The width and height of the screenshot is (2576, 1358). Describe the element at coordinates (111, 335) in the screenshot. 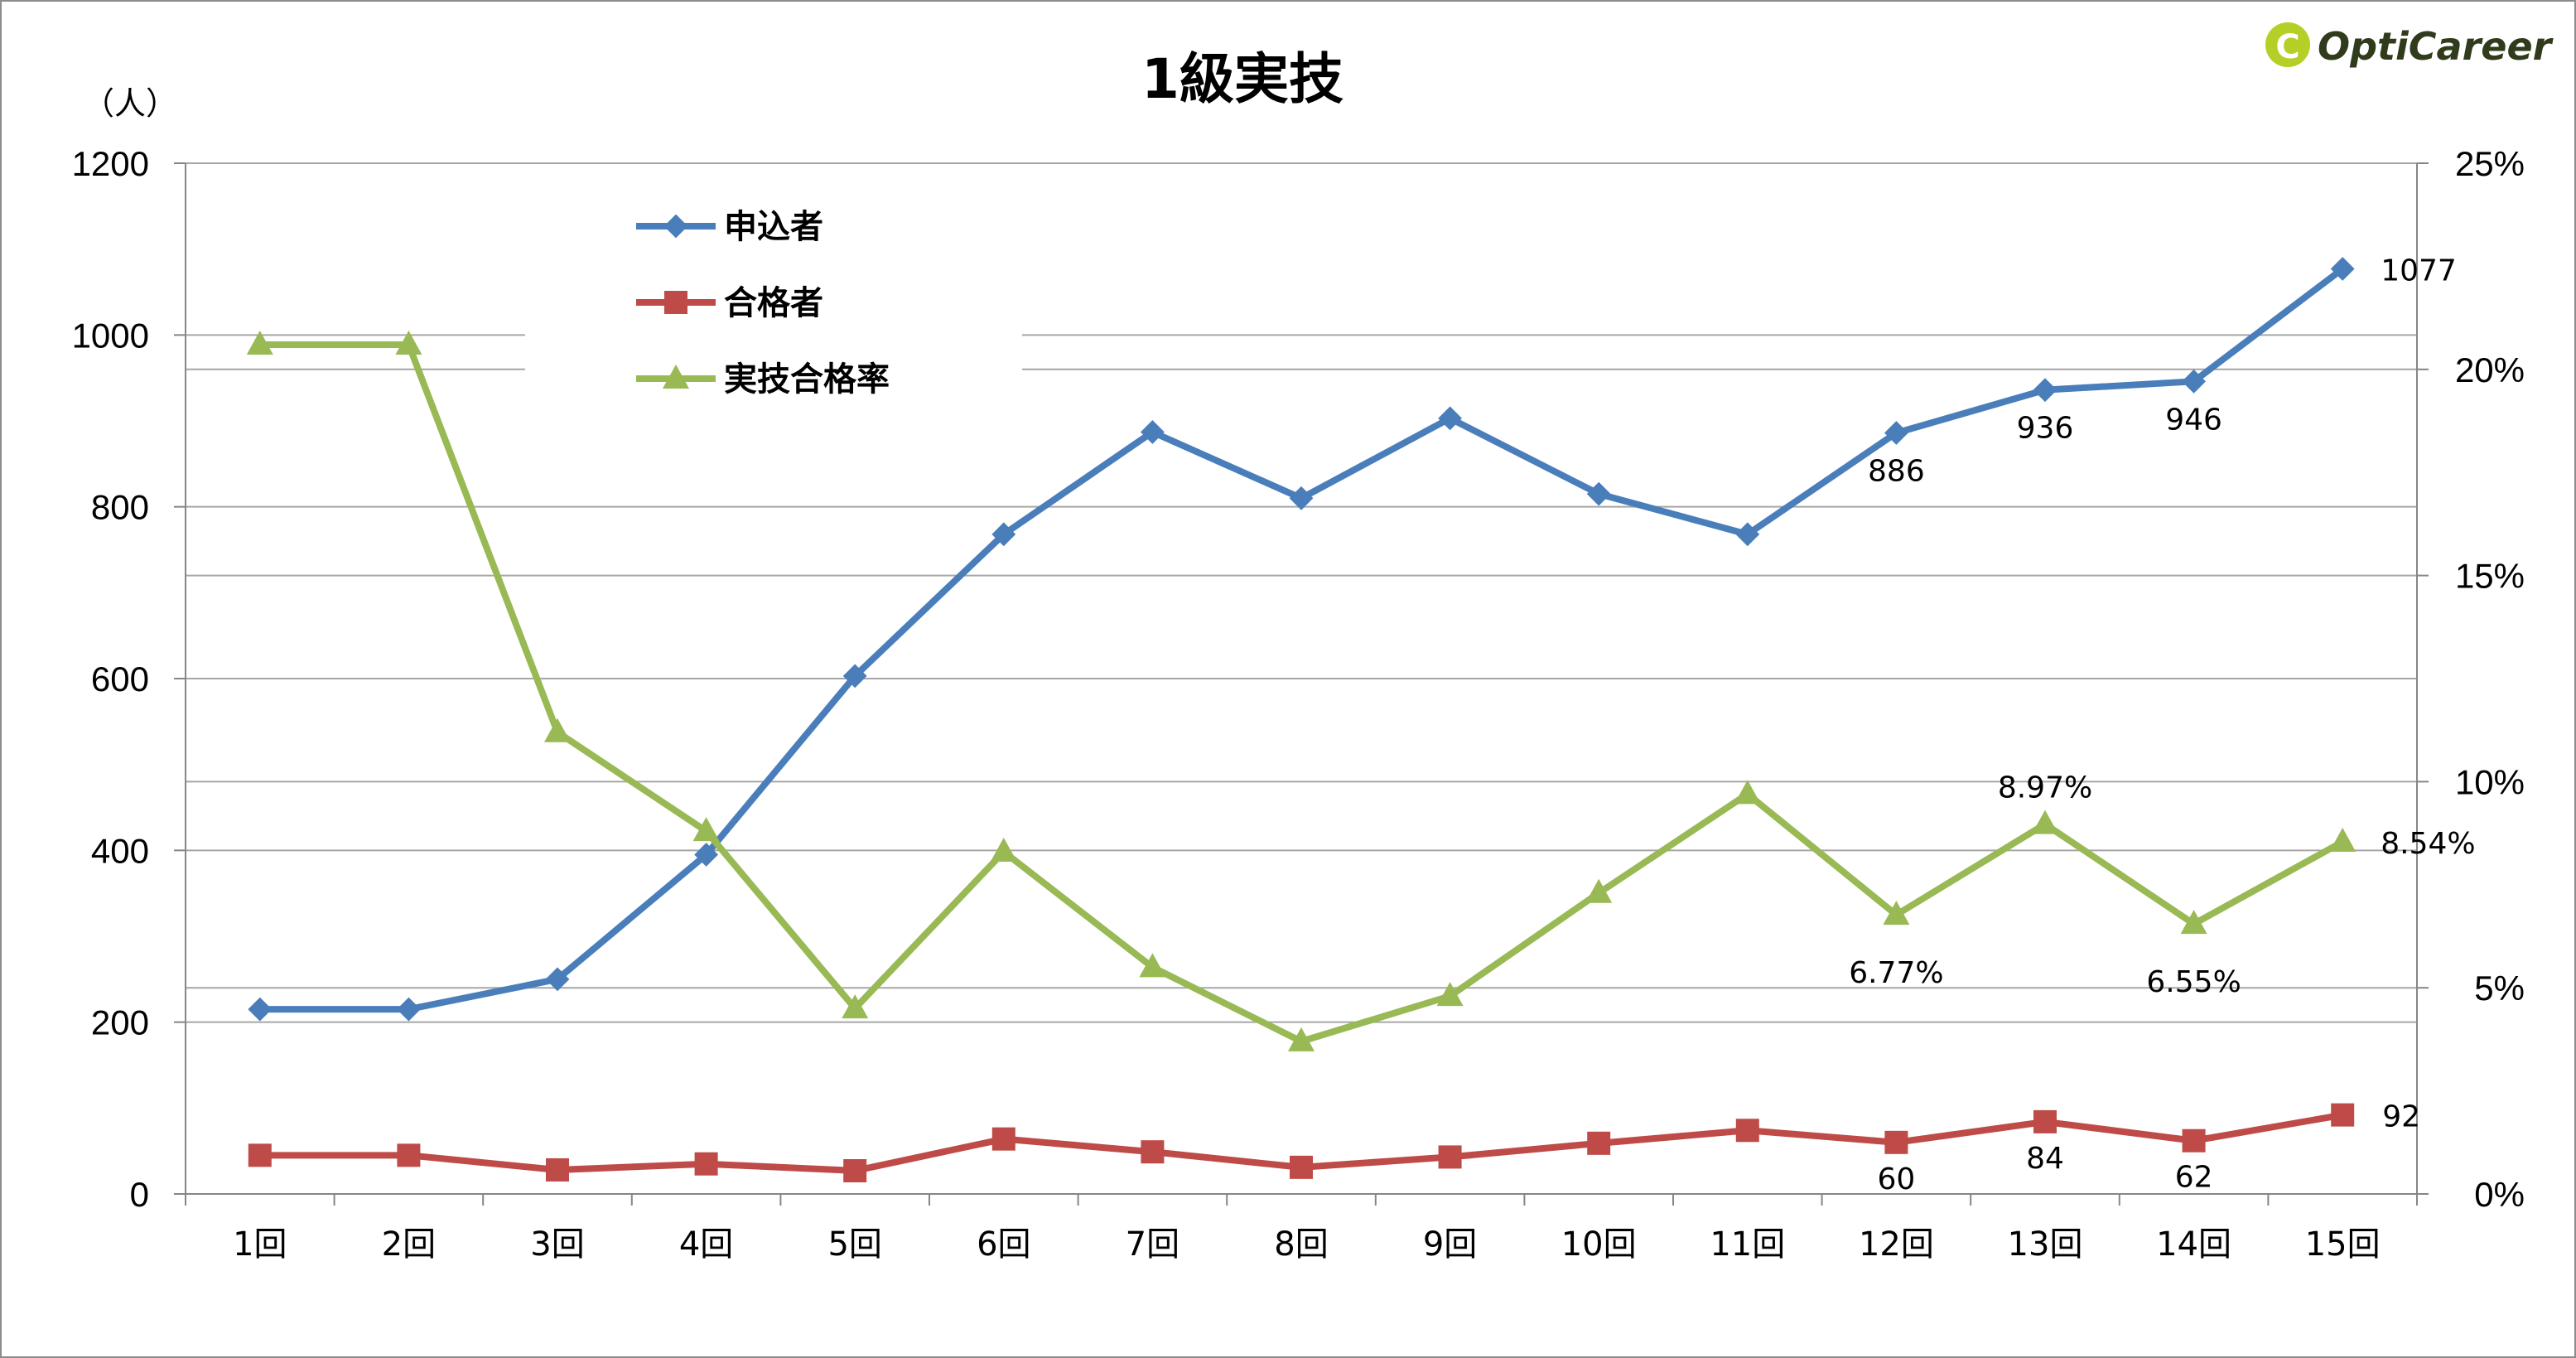

I see `y-tick-label-left: 1000` at that location.